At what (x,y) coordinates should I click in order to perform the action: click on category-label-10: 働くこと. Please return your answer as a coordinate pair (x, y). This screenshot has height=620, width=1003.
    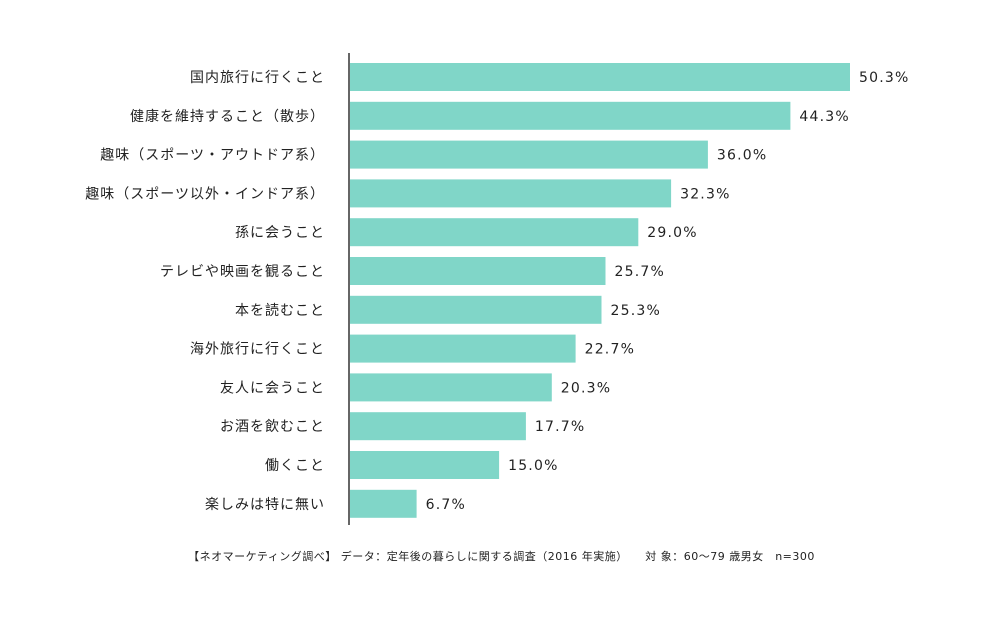
    Looking at the image, I should click on (295, 466).